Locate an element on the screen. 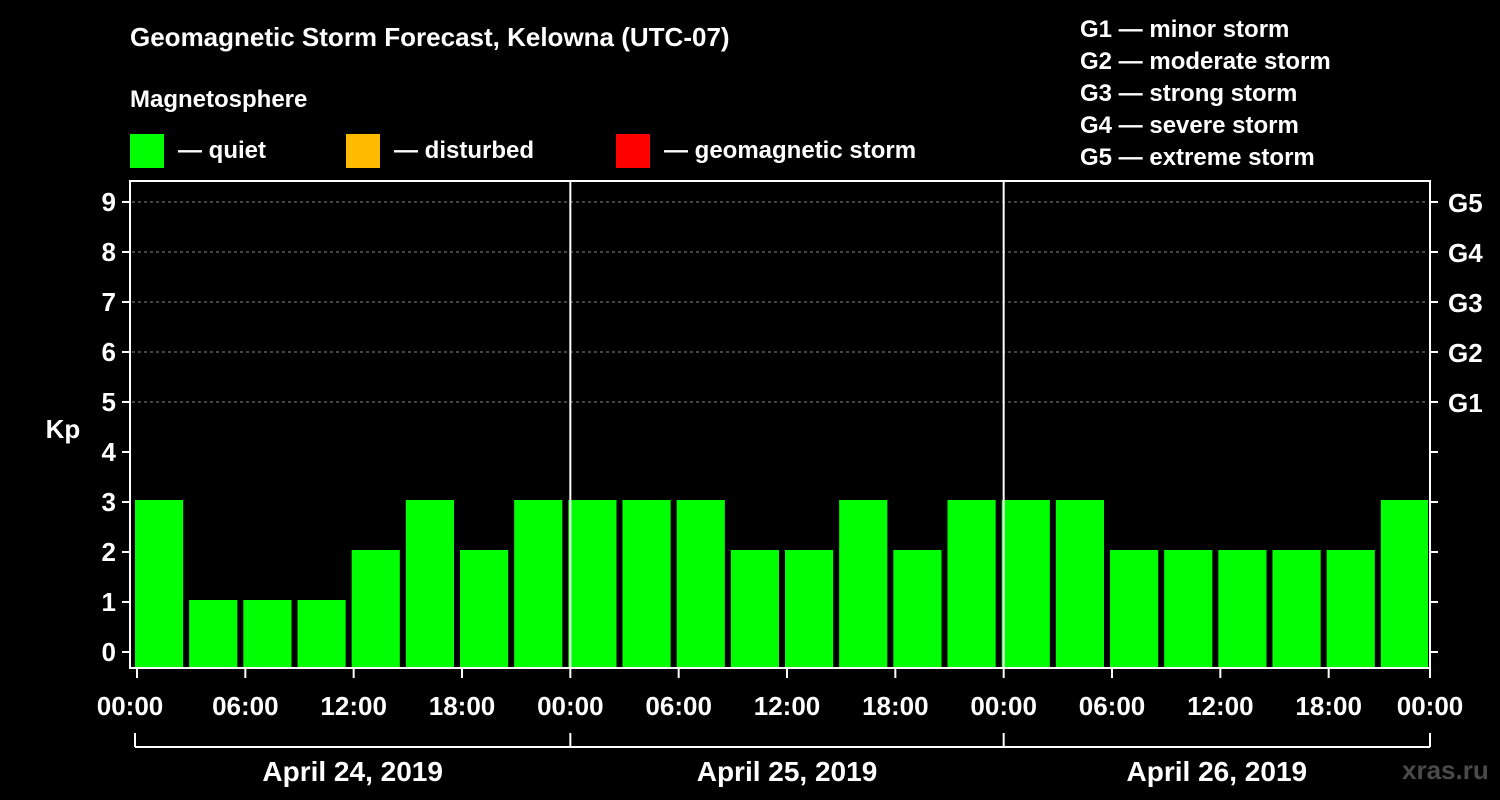 The height and width of the screenshot is (800, 1500). y-tick-label-9: 9 is located at coordinates (109, 202).